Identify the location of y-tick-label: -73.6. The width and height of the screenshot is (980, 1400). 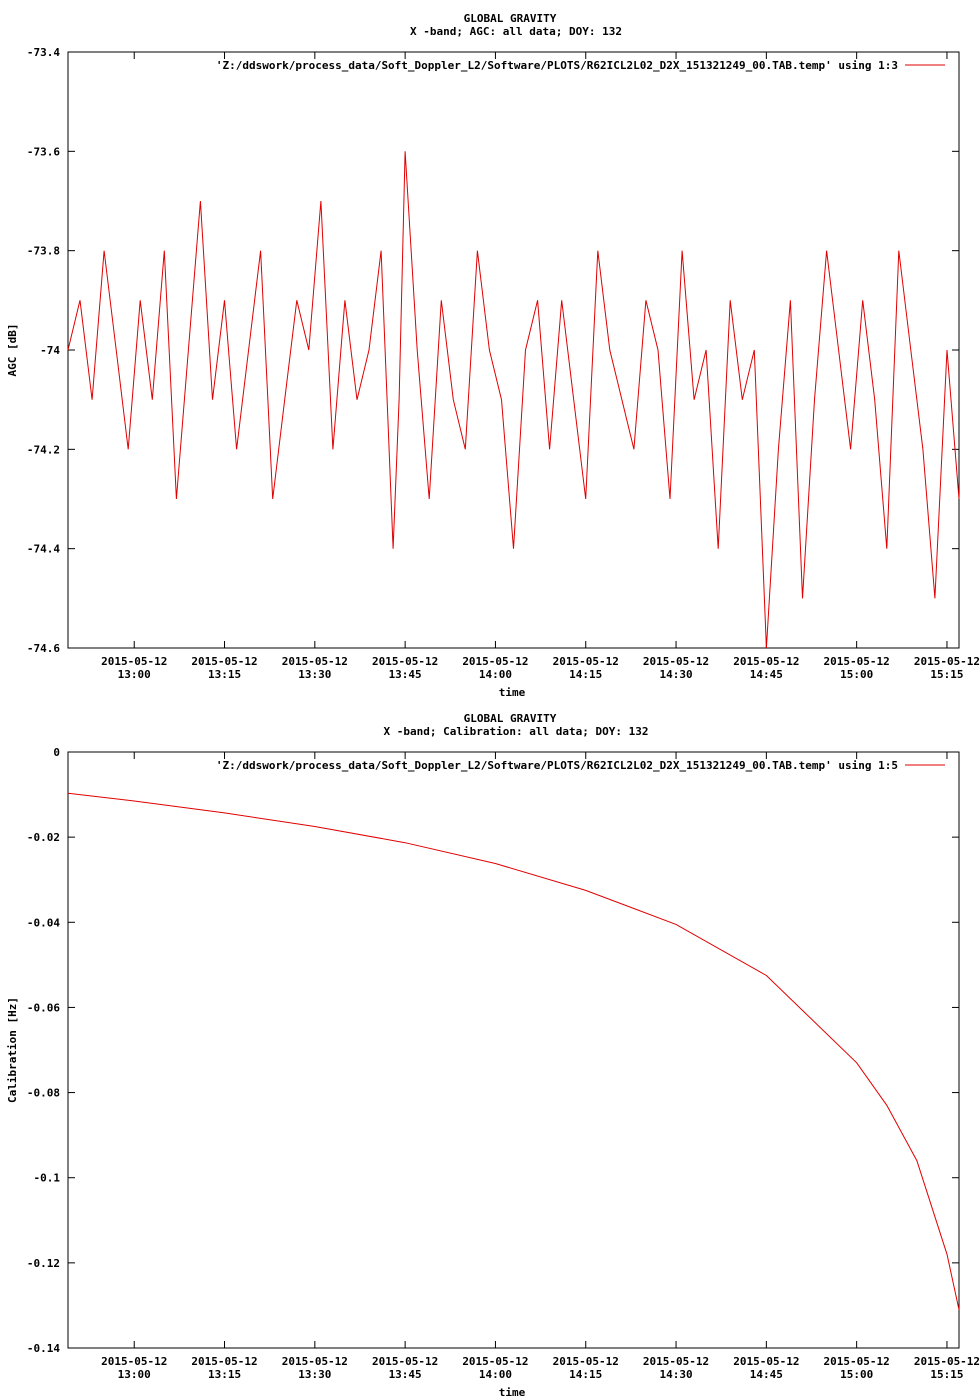
(43, 151).